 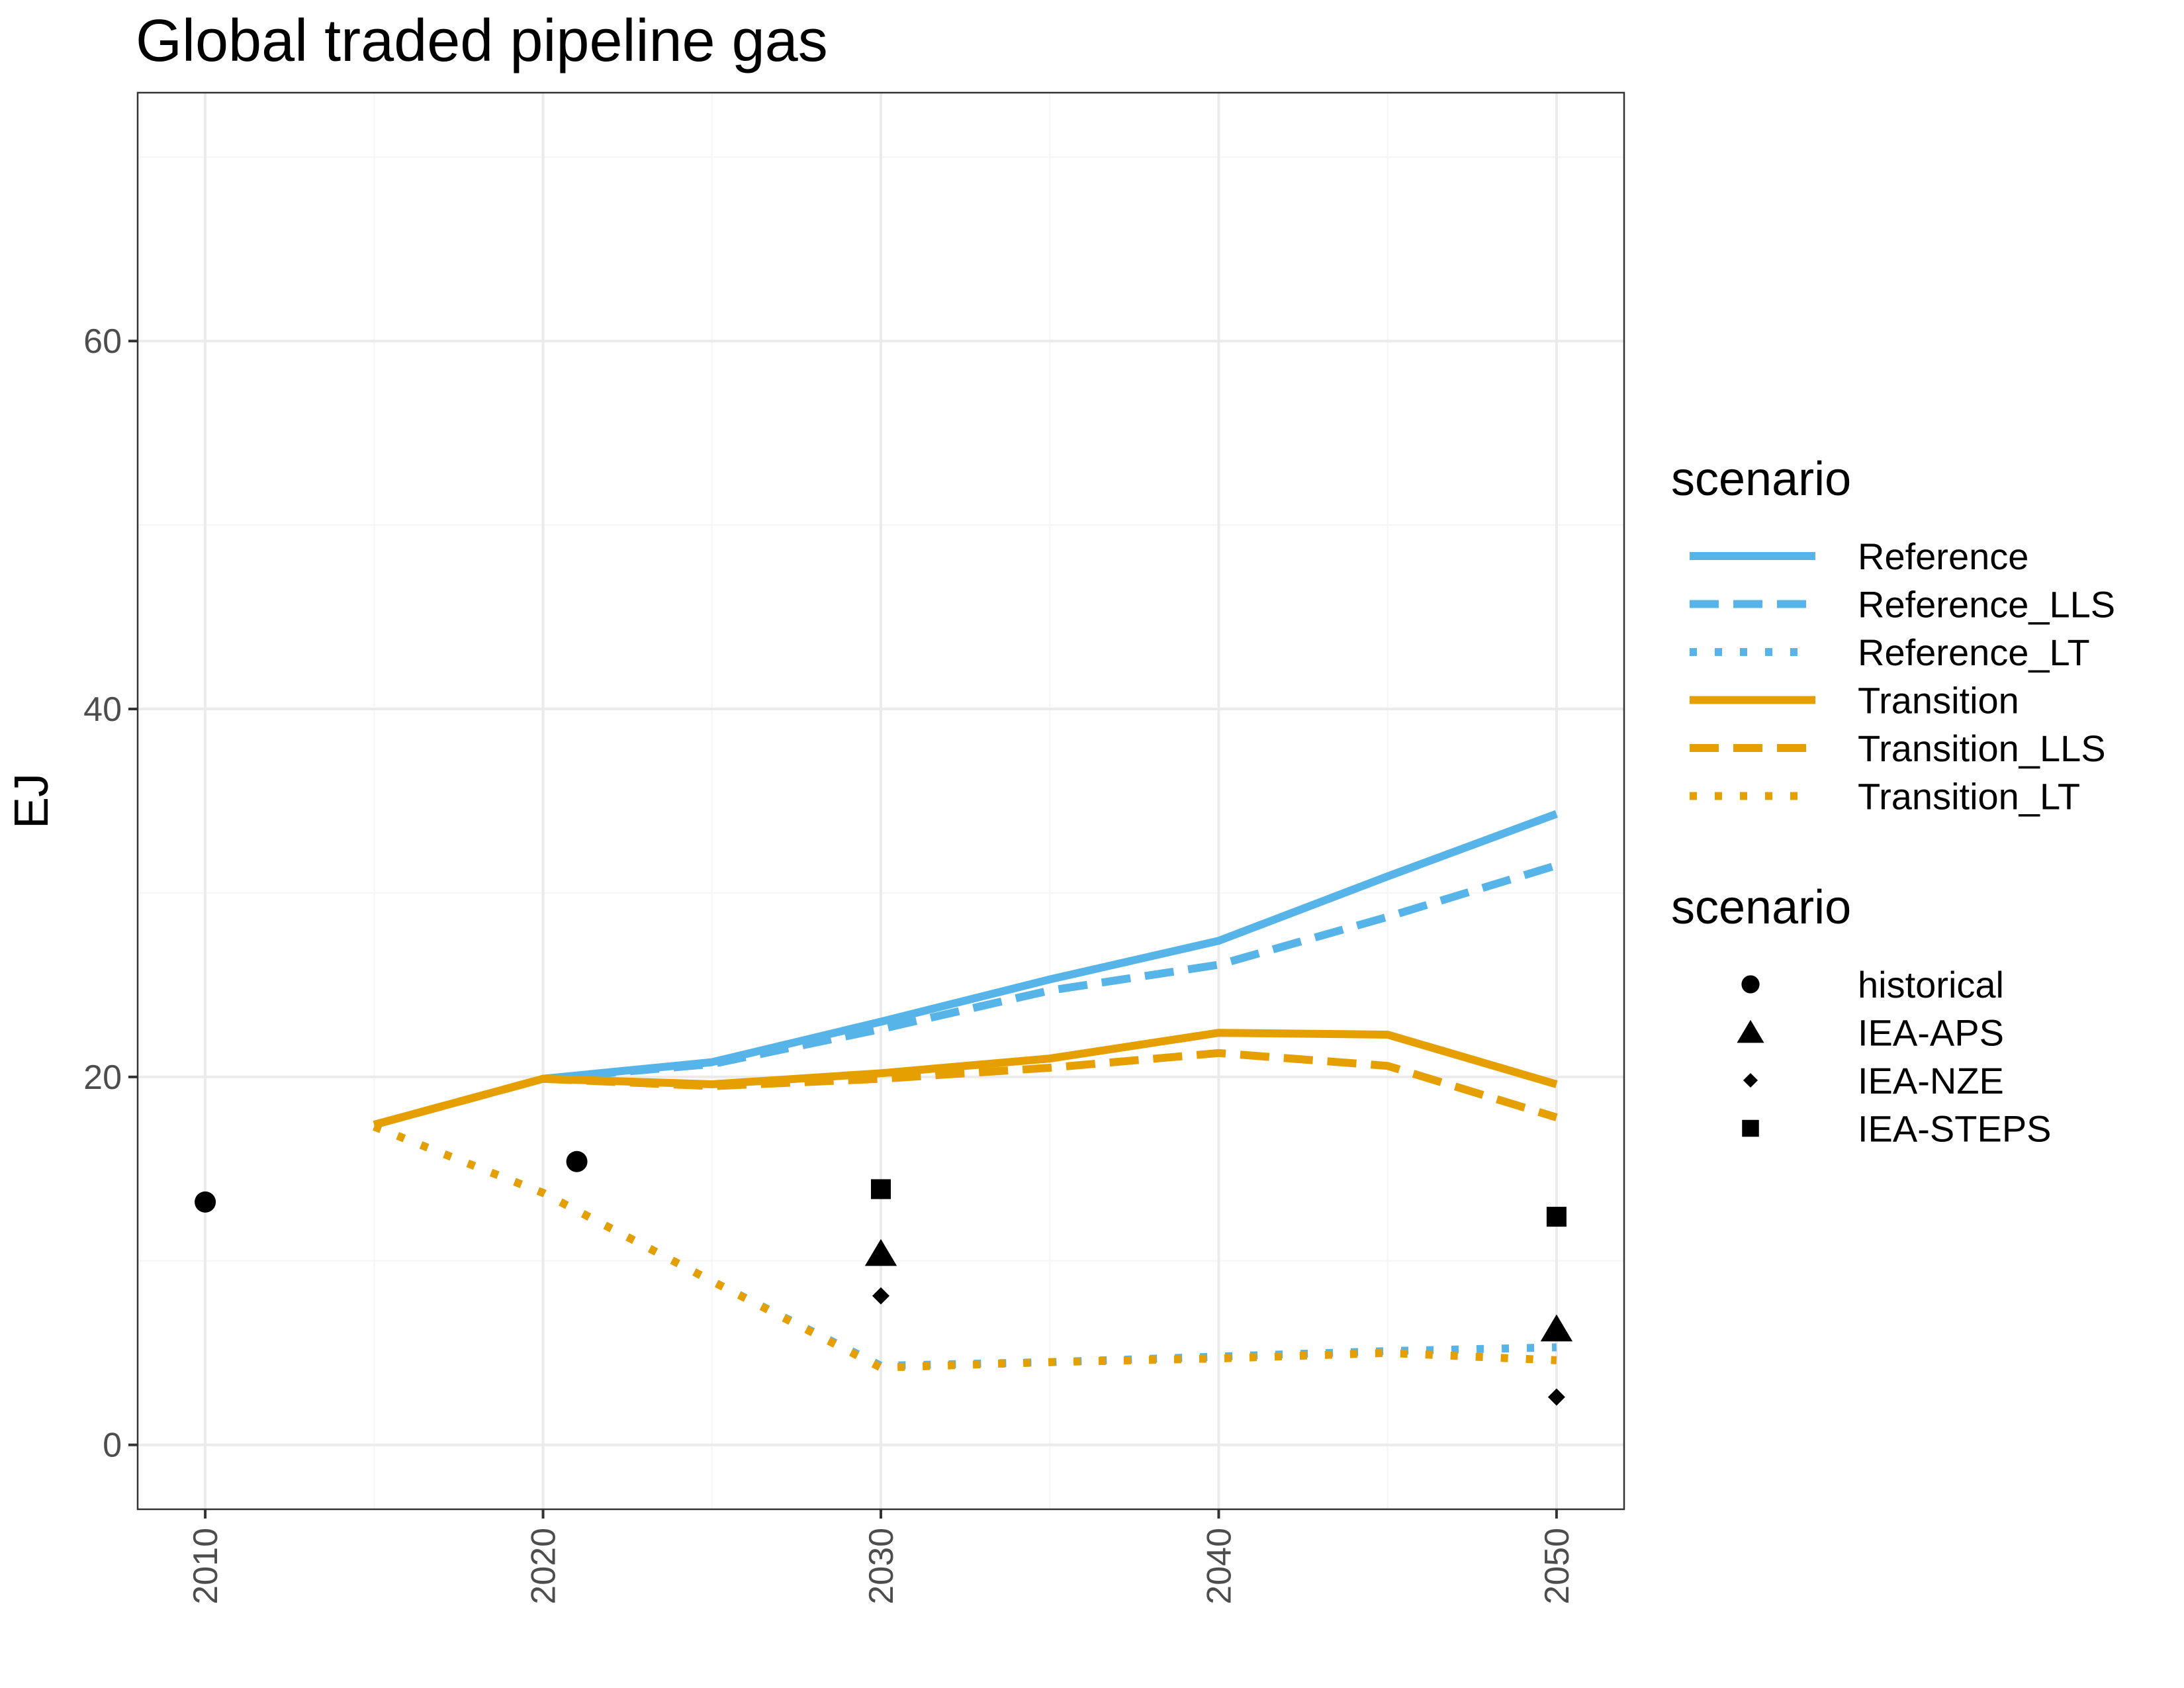 I want to click on point-legend-title: scenario, so click(x=1761, y=907).